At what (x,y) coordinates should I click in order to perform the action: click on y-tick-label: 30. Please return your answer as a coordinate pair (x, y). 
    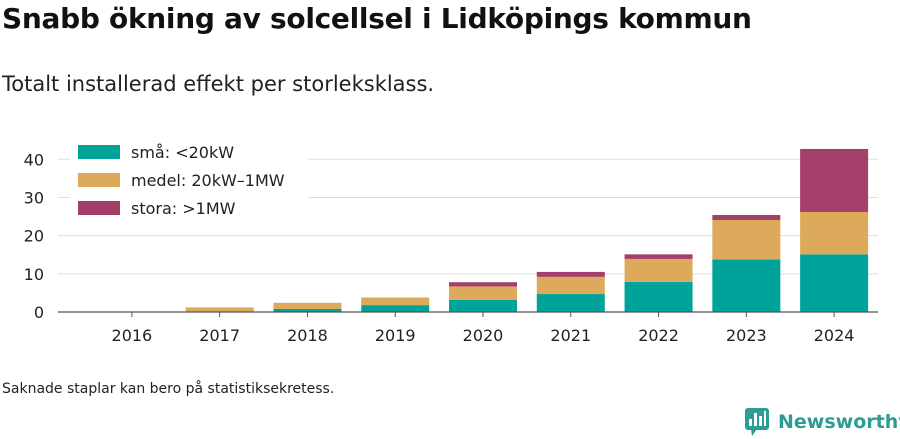
    Looking at the image, I should click on (34, 197).